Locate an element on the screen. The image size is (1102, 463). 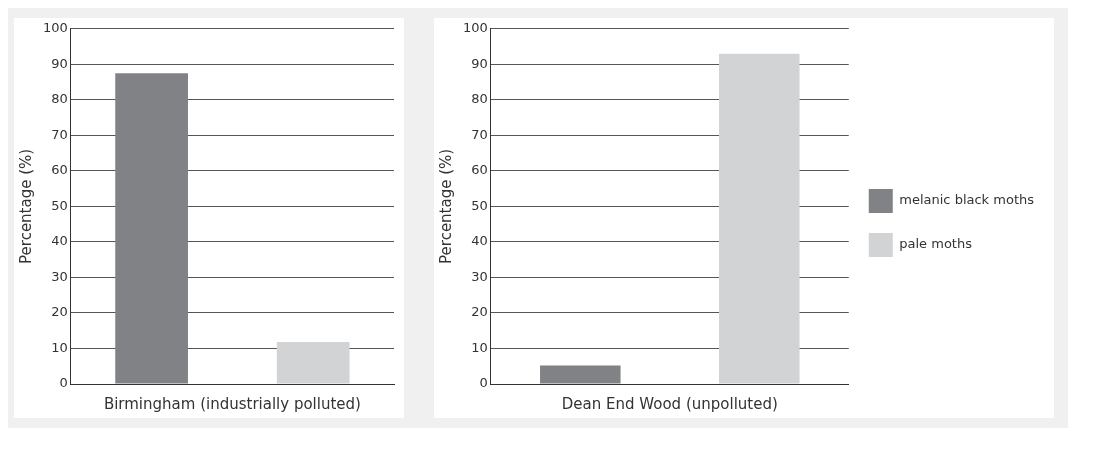
legend-label: melanic black moths is located at coordinates (967, 200).